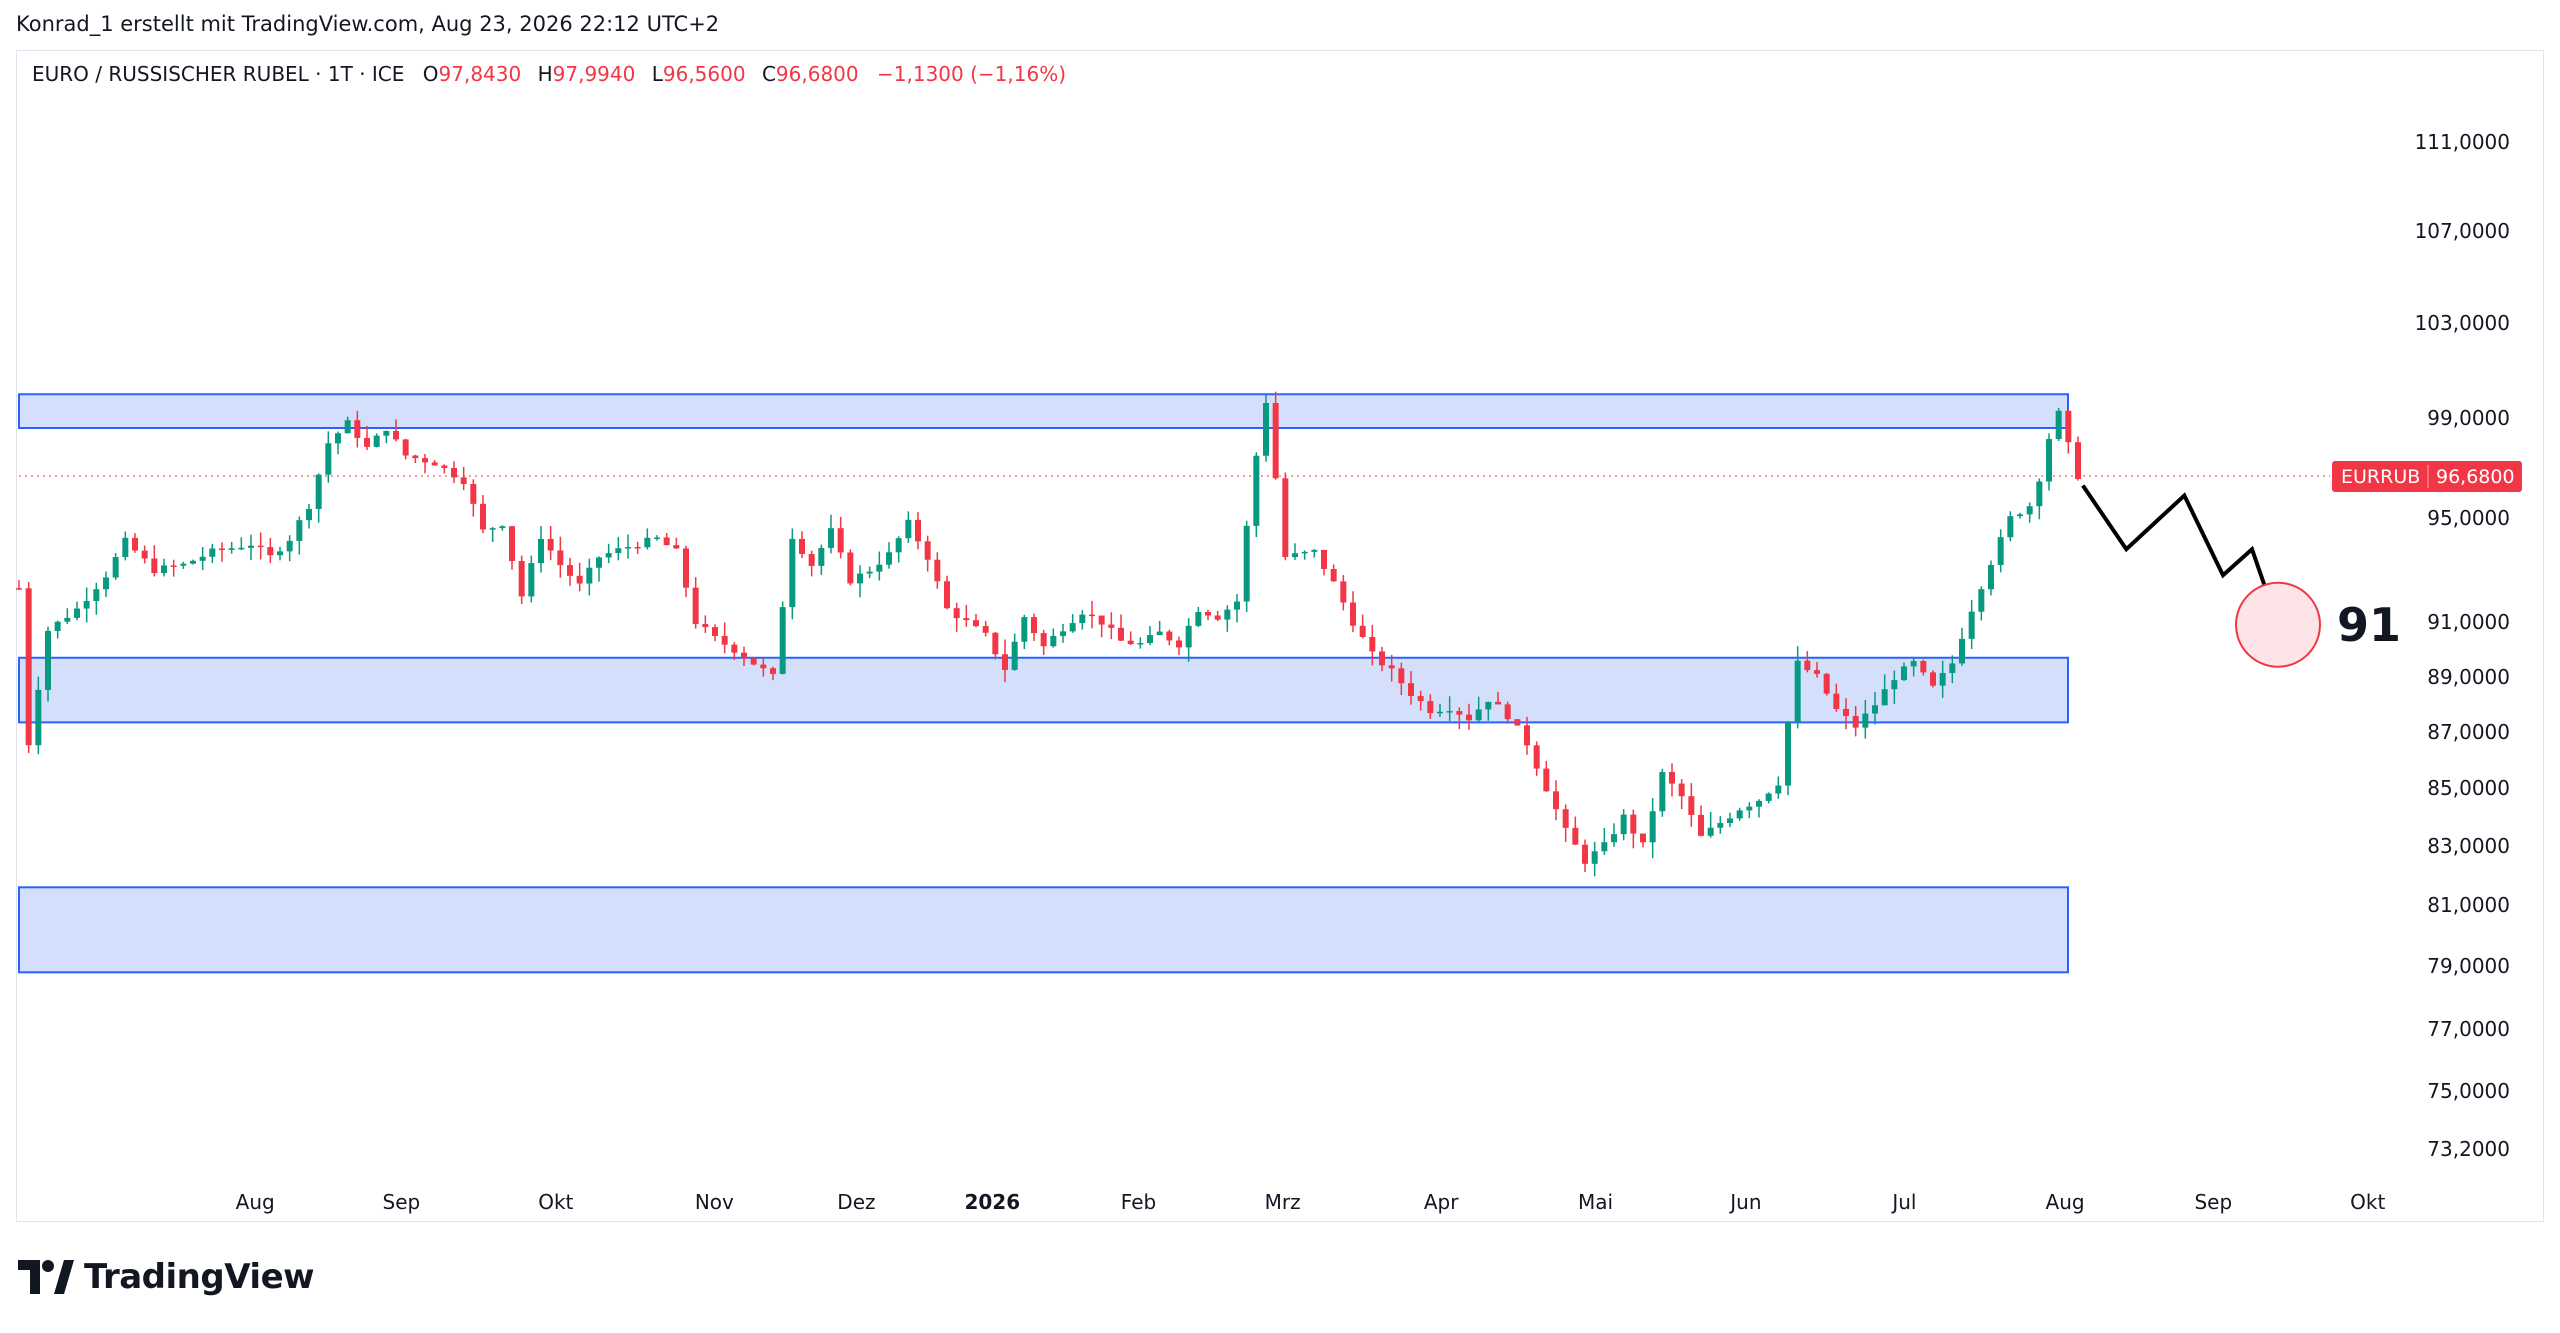 The height and width of the screenshot is (1333, 2560). What do you see at coordinates (714, 1202) in the screenshot?
I see `x-tick-label: Nov` at bounding box center [714, 1202].